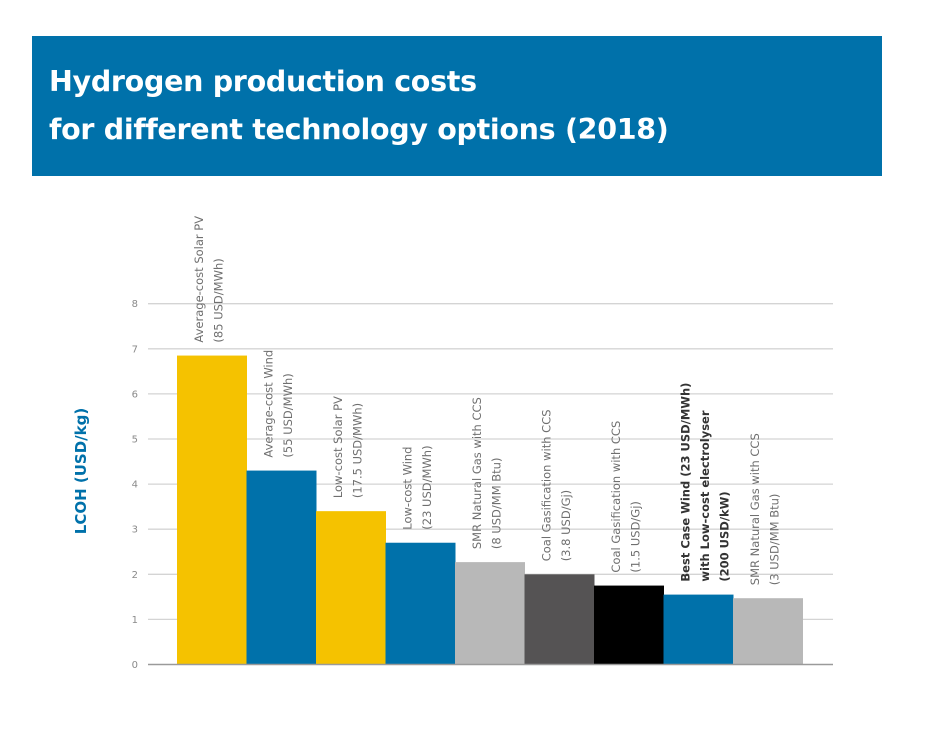  Describe the element at coordinates (135, 620) in the screenshot. I see `y-tick-label: 1` at that location.